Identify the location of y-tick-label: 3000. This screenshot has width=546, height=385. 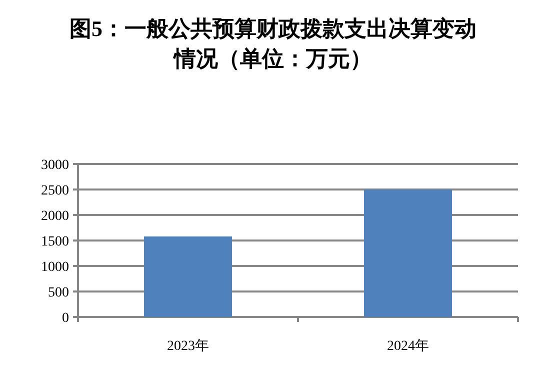
(55, 165).